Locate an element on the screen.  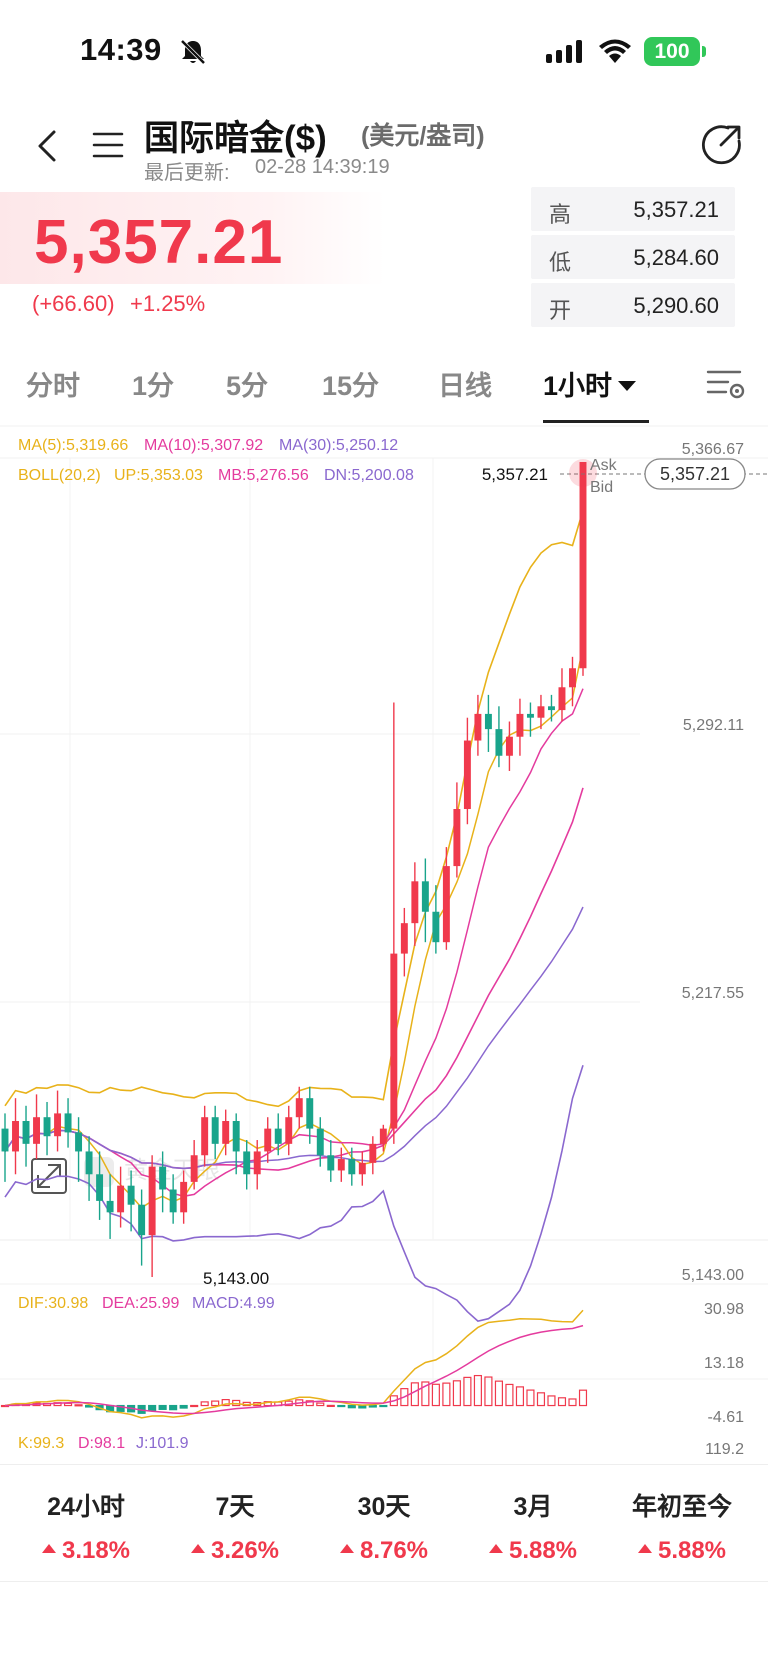
tab-time-sharing: 分时 is located at coordinates (53, 386).